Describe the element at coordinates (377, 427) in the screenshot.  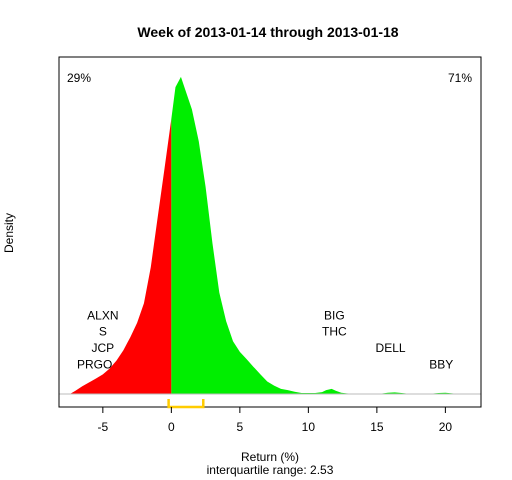
I see `x-tick-label: 15` at that location.